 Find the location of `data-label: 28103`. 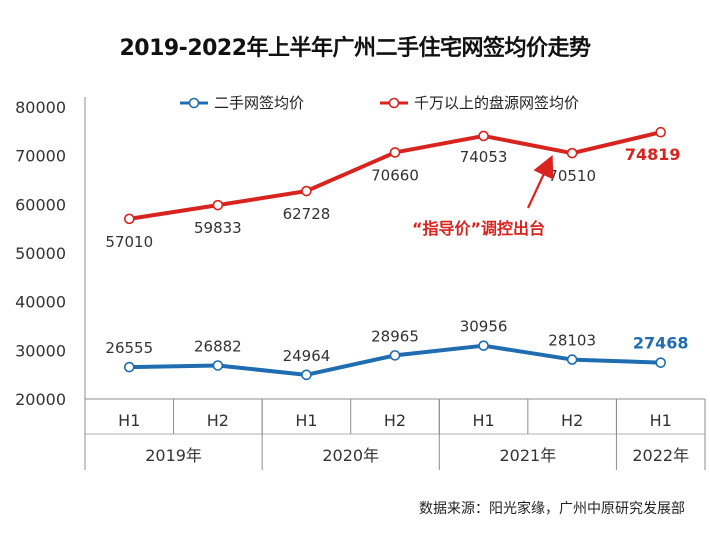

data-label: 28103 is located at coordinates (572, 341).